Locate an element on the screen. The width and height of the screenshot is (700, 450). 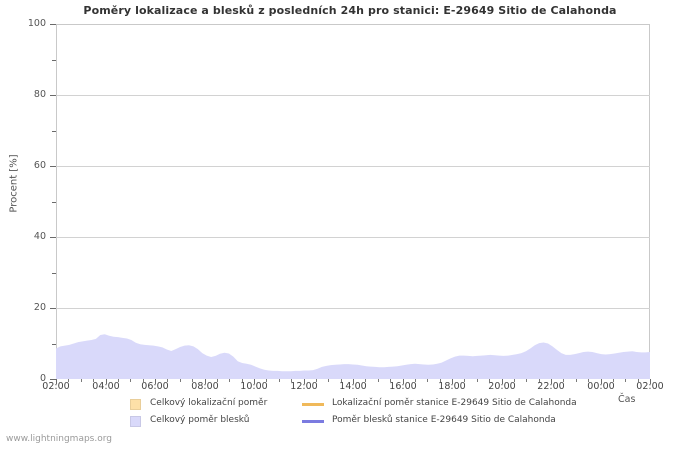
x-axis-title: Čas is located at coordinates (627, 399).